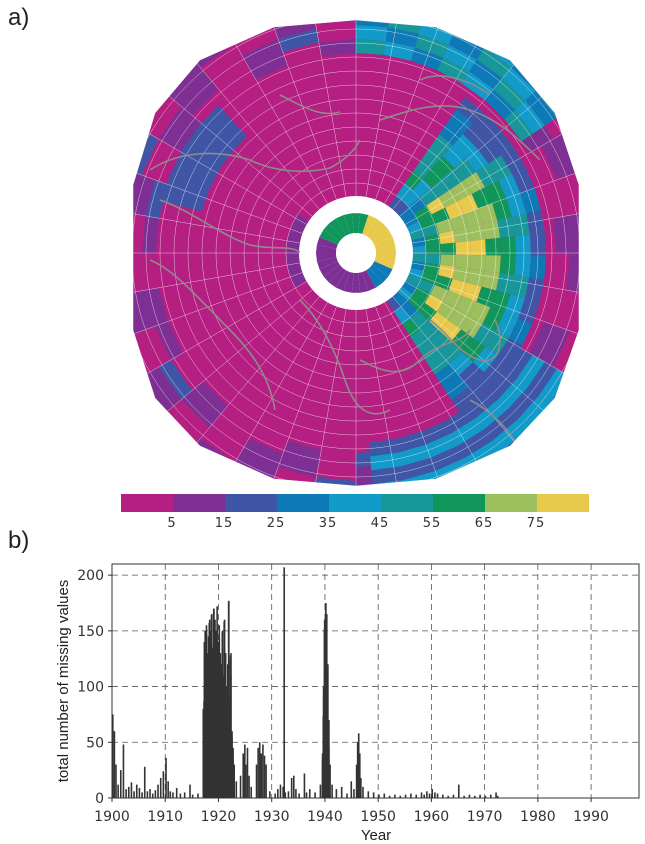  I want to click on x-tick-label: 1980, so click(538, 817).